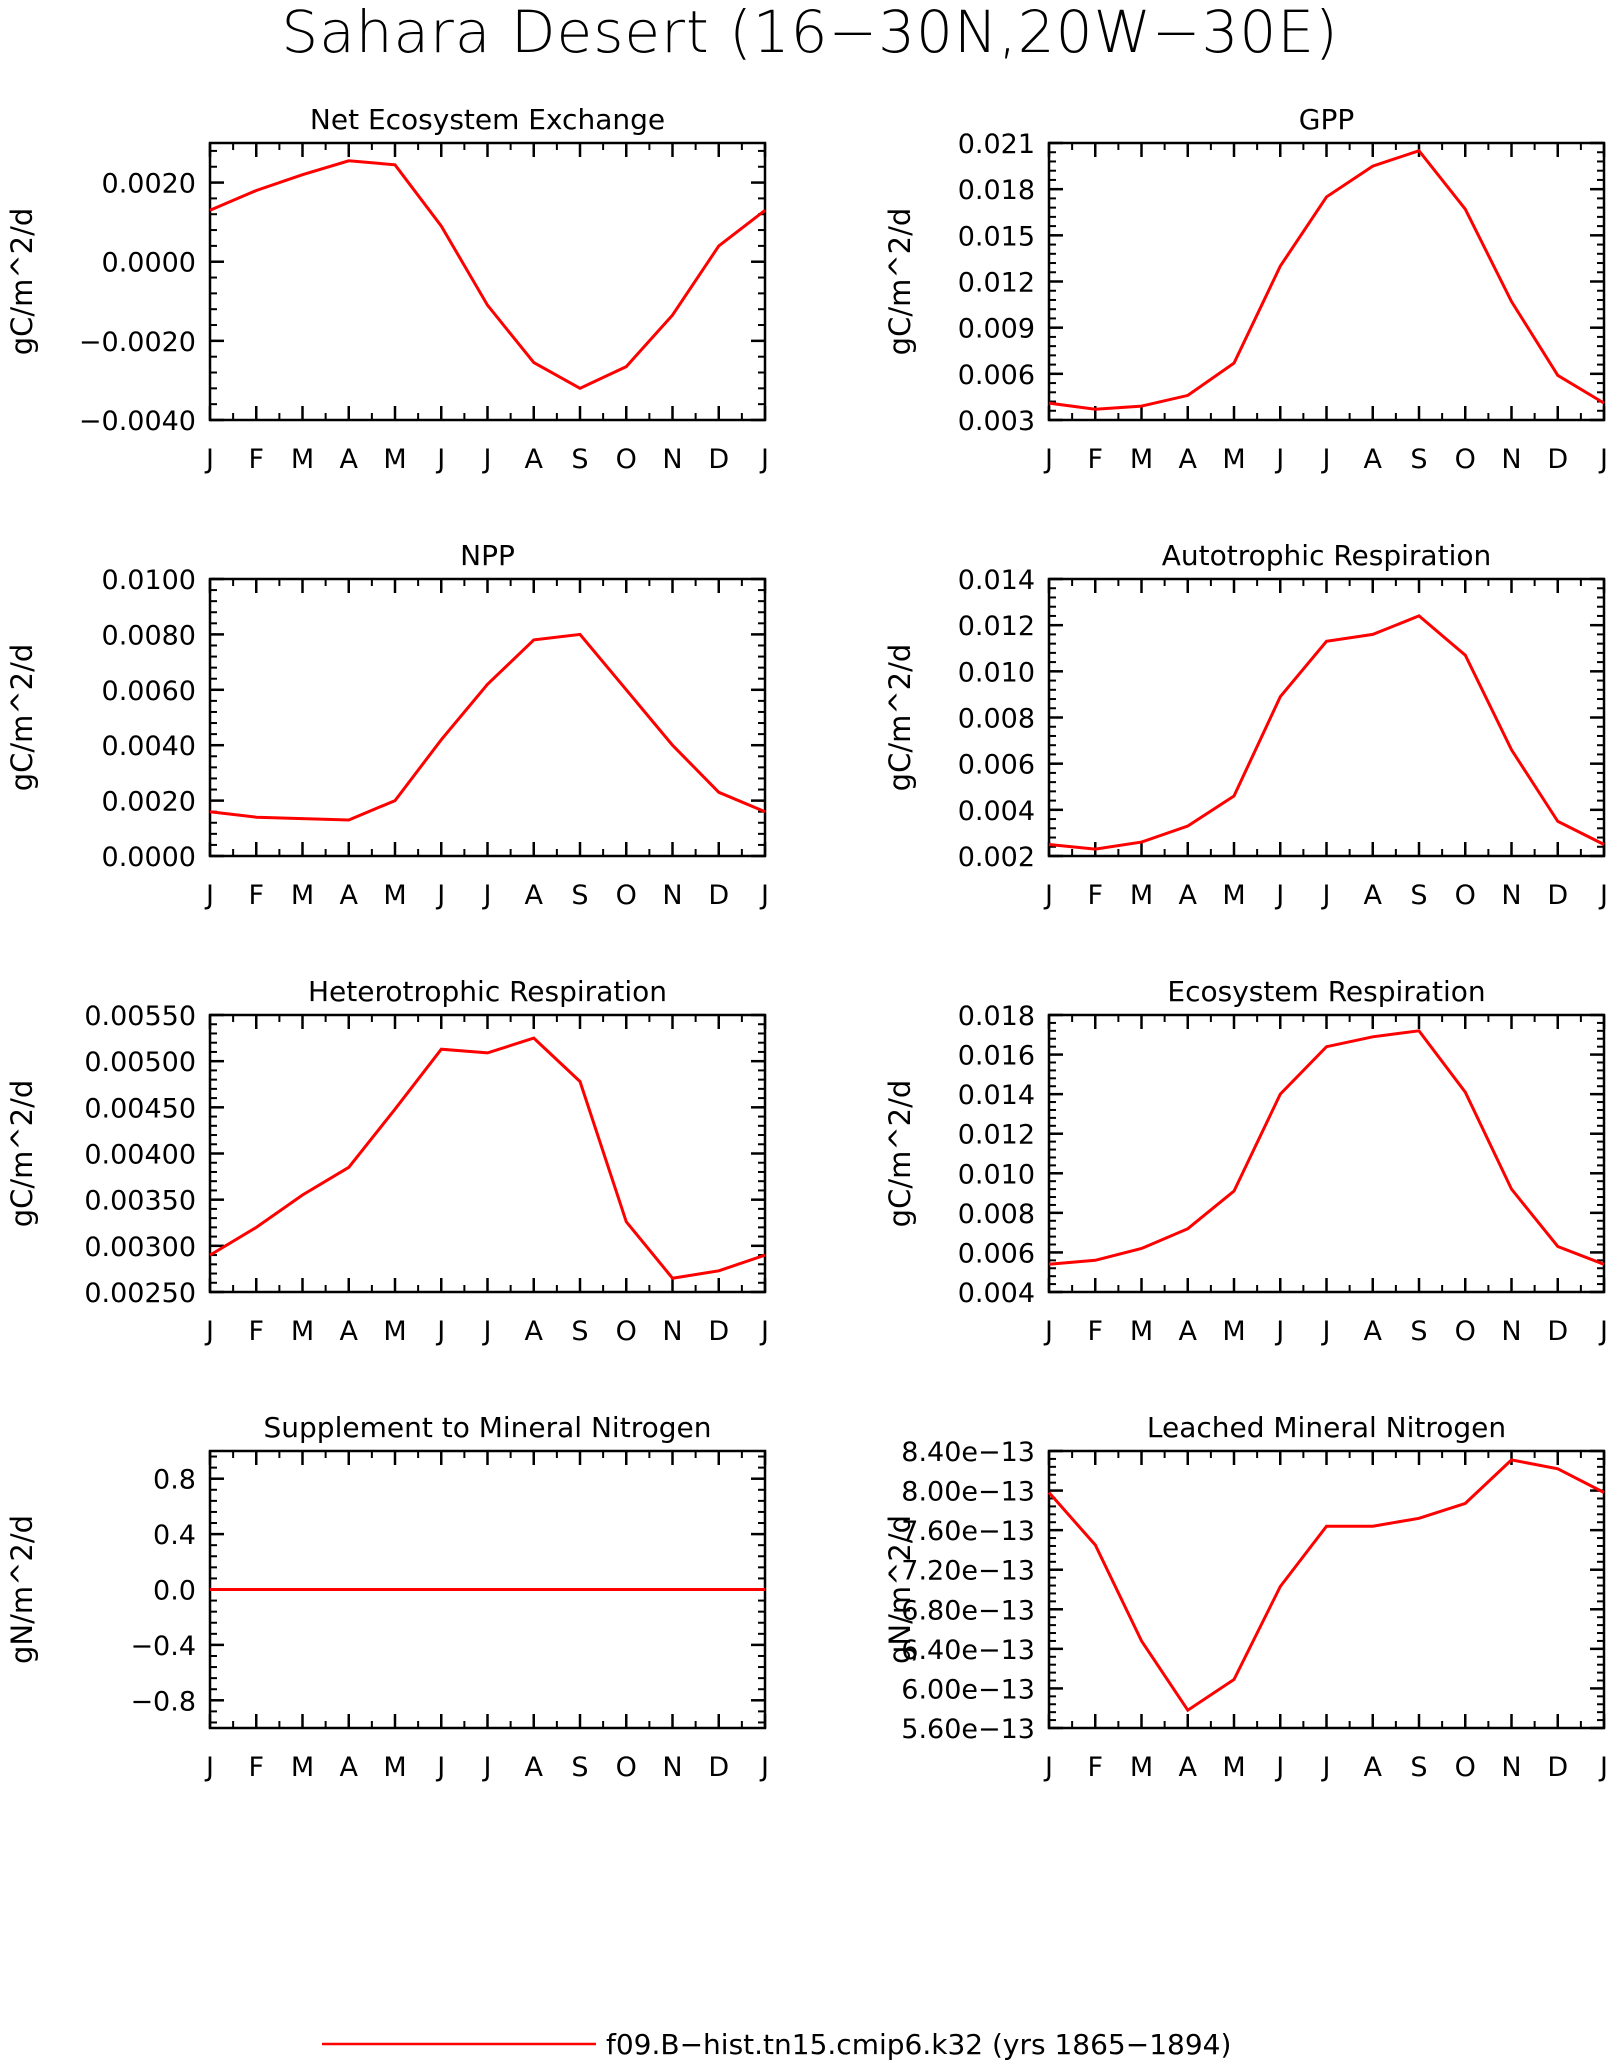  I want to click on y-tick-label: 0.00500, so click(140, 1062).